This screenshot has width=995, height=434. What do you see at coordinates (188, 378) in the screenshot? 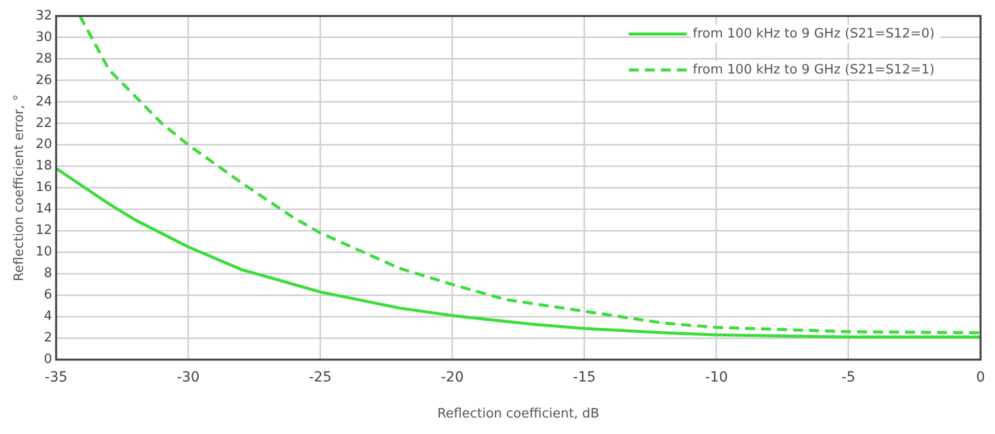
I see `x-tick-label: -30` at bounding box center [188, 378].